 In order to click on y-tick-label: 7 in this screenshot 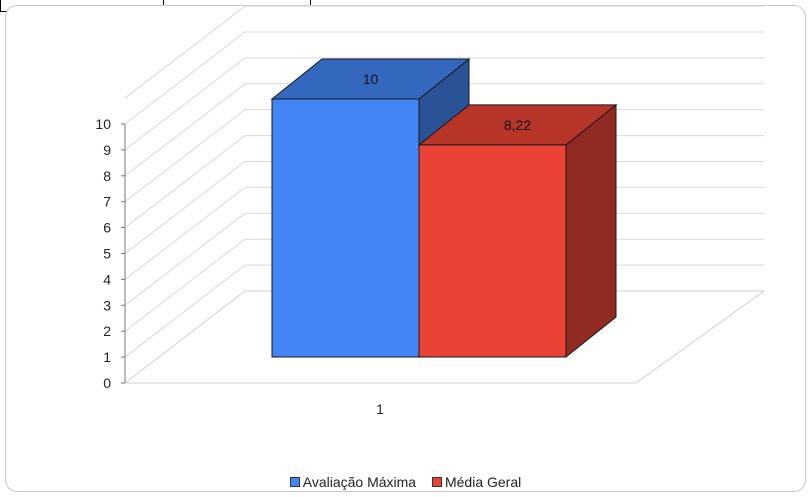, I will do `click(107, 202)`.